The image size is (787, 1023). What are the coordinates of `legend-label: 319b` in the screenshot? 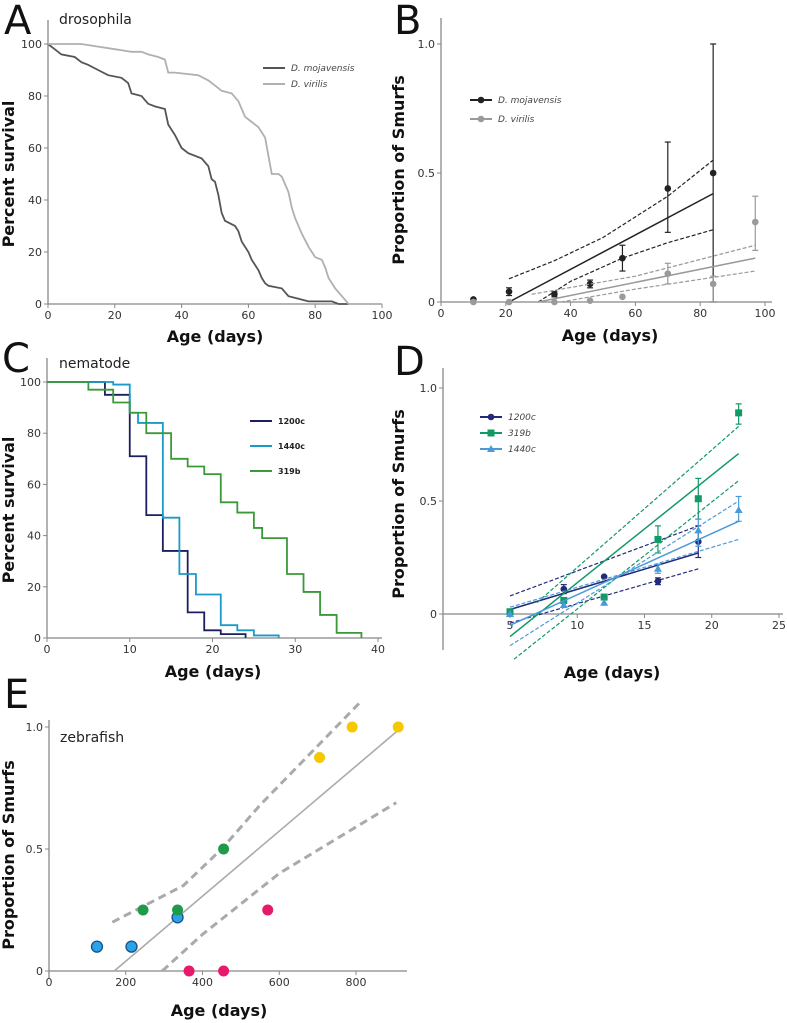 It's located at (289, 471).